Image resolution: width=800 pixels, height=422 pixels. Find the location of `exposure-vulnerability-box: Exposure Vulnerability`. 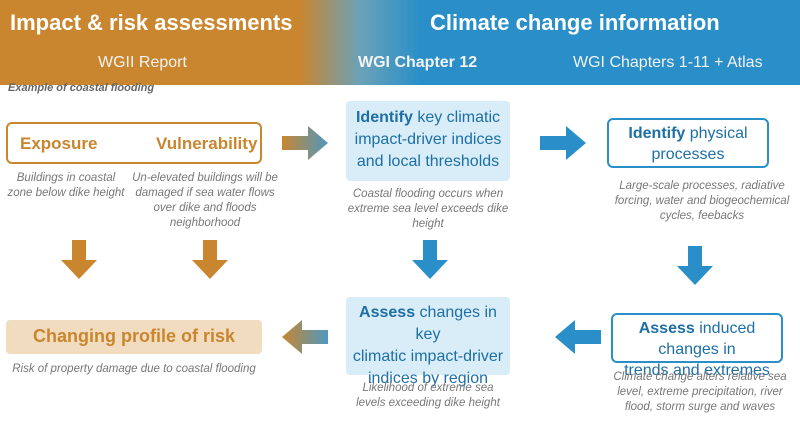

exposure-vulnerability-box: Exposure Vulnerability is located at coordinates (134, 143).